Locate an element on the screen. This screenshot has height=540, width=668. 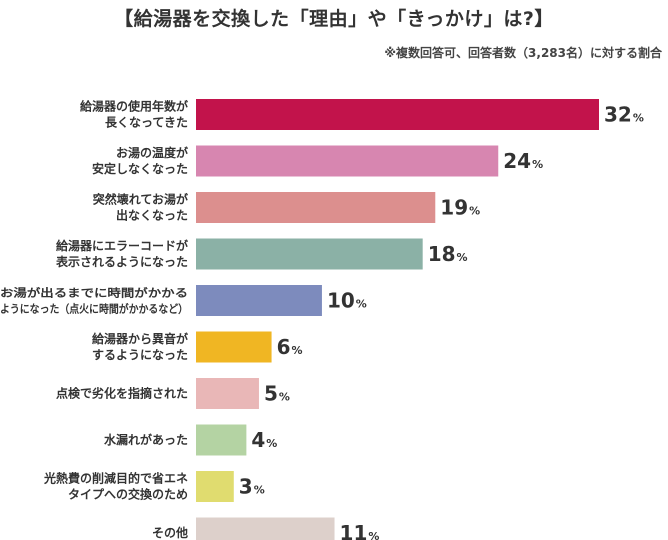
category-label-4-0: お湯が出るまでに時間がかかる is located at coordinates (94, 293).